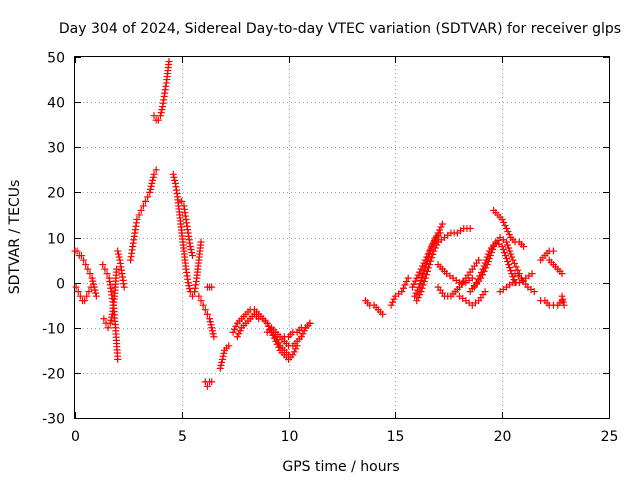 This screenshot has width=640, height=480. What do you see at coordinates (15, 237) in the screenshot?
I see `y-axis-label: SDTVAR / TECUs` at bounding box center [15, 237].